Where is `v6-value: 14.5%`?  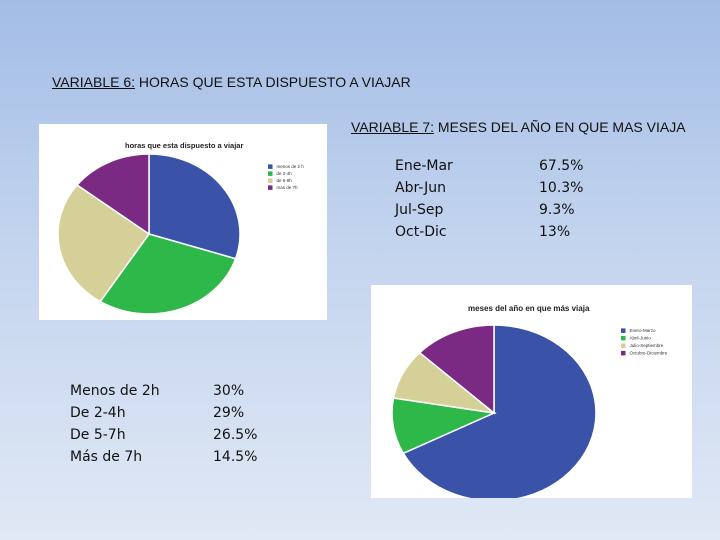
v6-value: 14.5% is located at coordinates (235, 457).